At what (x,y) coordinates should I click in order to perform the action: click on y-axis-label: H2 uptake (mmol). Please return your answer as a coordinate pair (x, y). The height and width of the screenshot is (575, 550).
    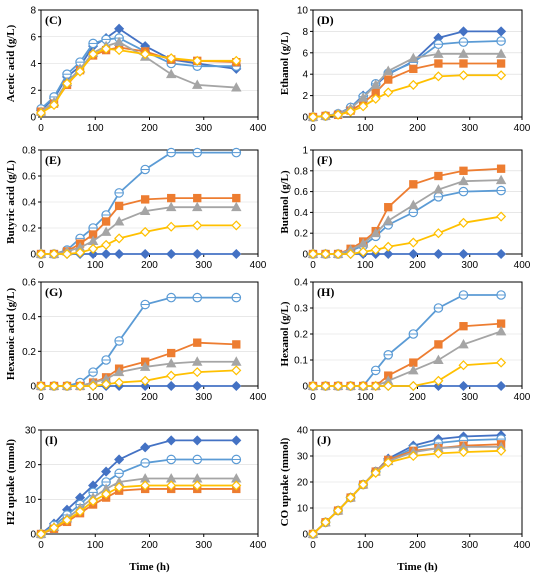
    Looking at the image, I should click on (11, 482).